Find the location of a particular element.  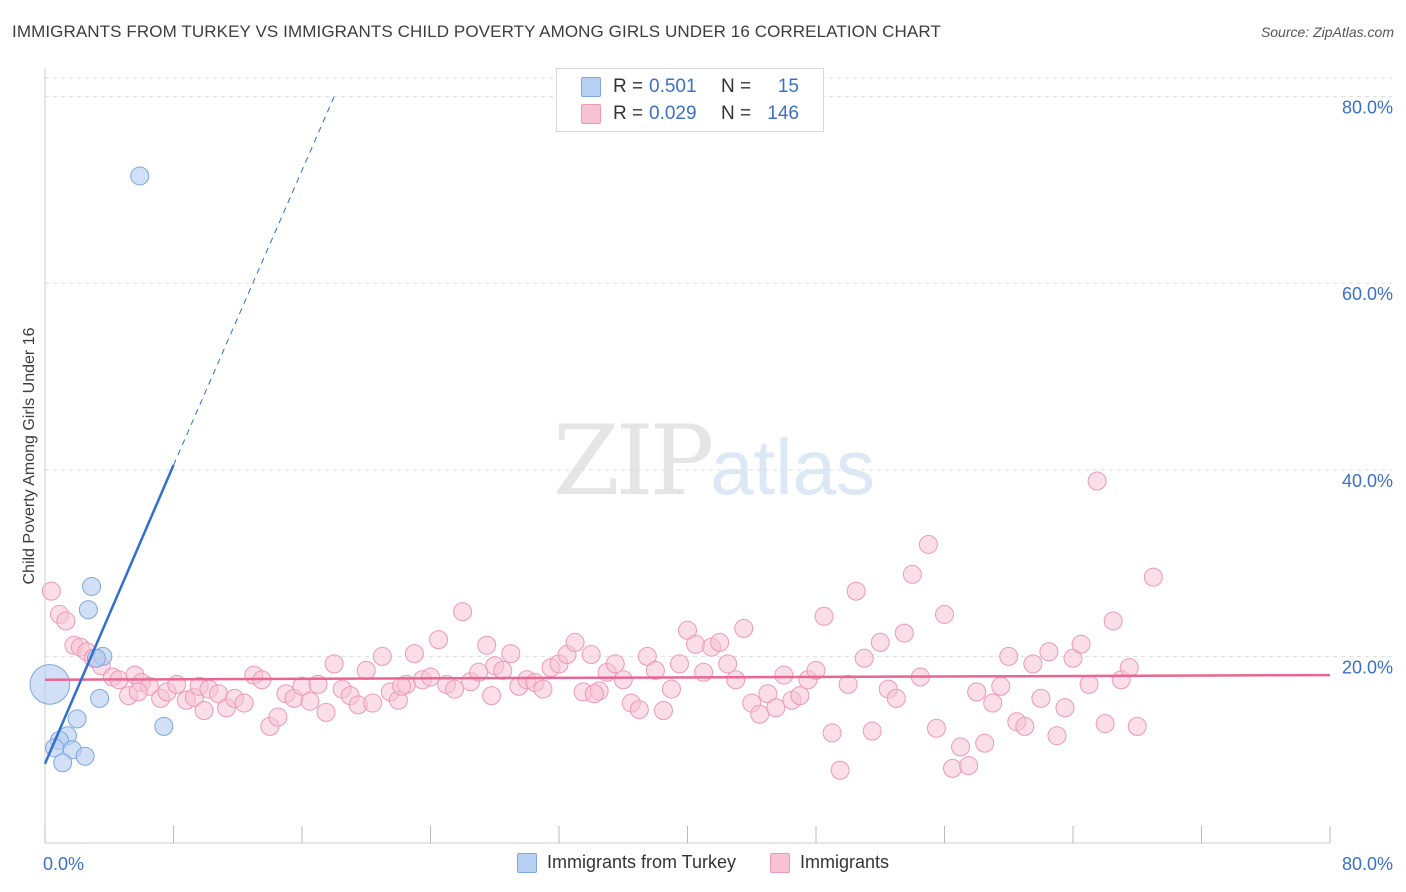

y-tick-label: 60.0% is located at coordinates (1367, 294).